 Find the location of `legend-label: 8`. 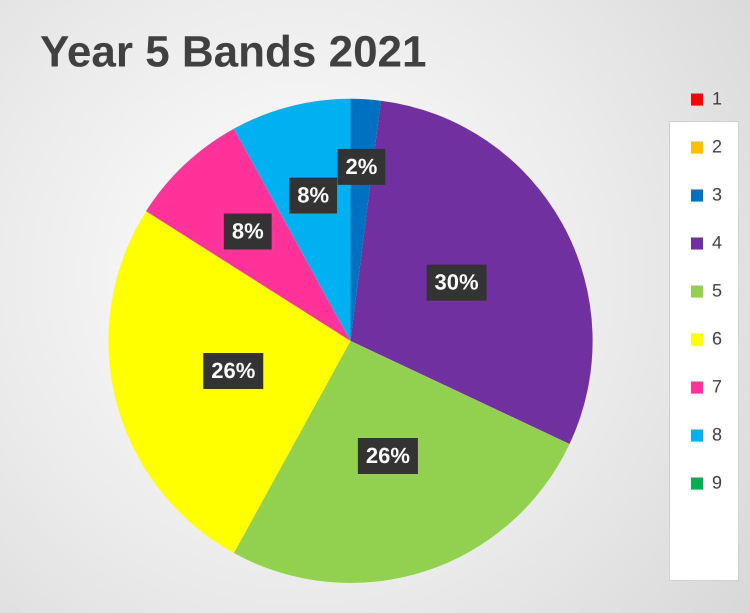

legend-label: 8 is located at coordinates (717, 434).